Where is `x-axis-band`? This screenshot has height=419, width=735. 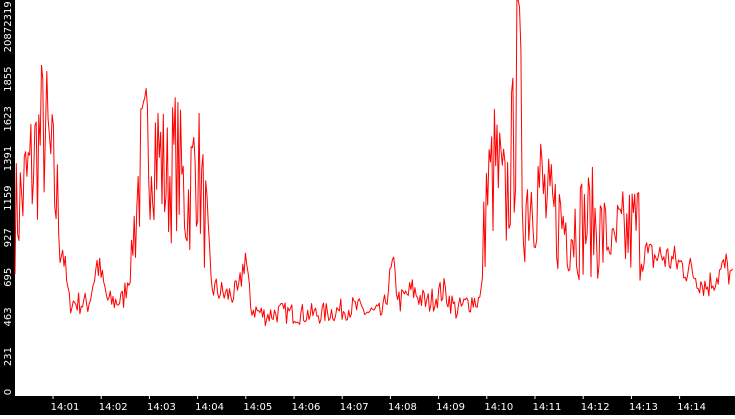
x-axis-band is located at coordinates (367, 405).